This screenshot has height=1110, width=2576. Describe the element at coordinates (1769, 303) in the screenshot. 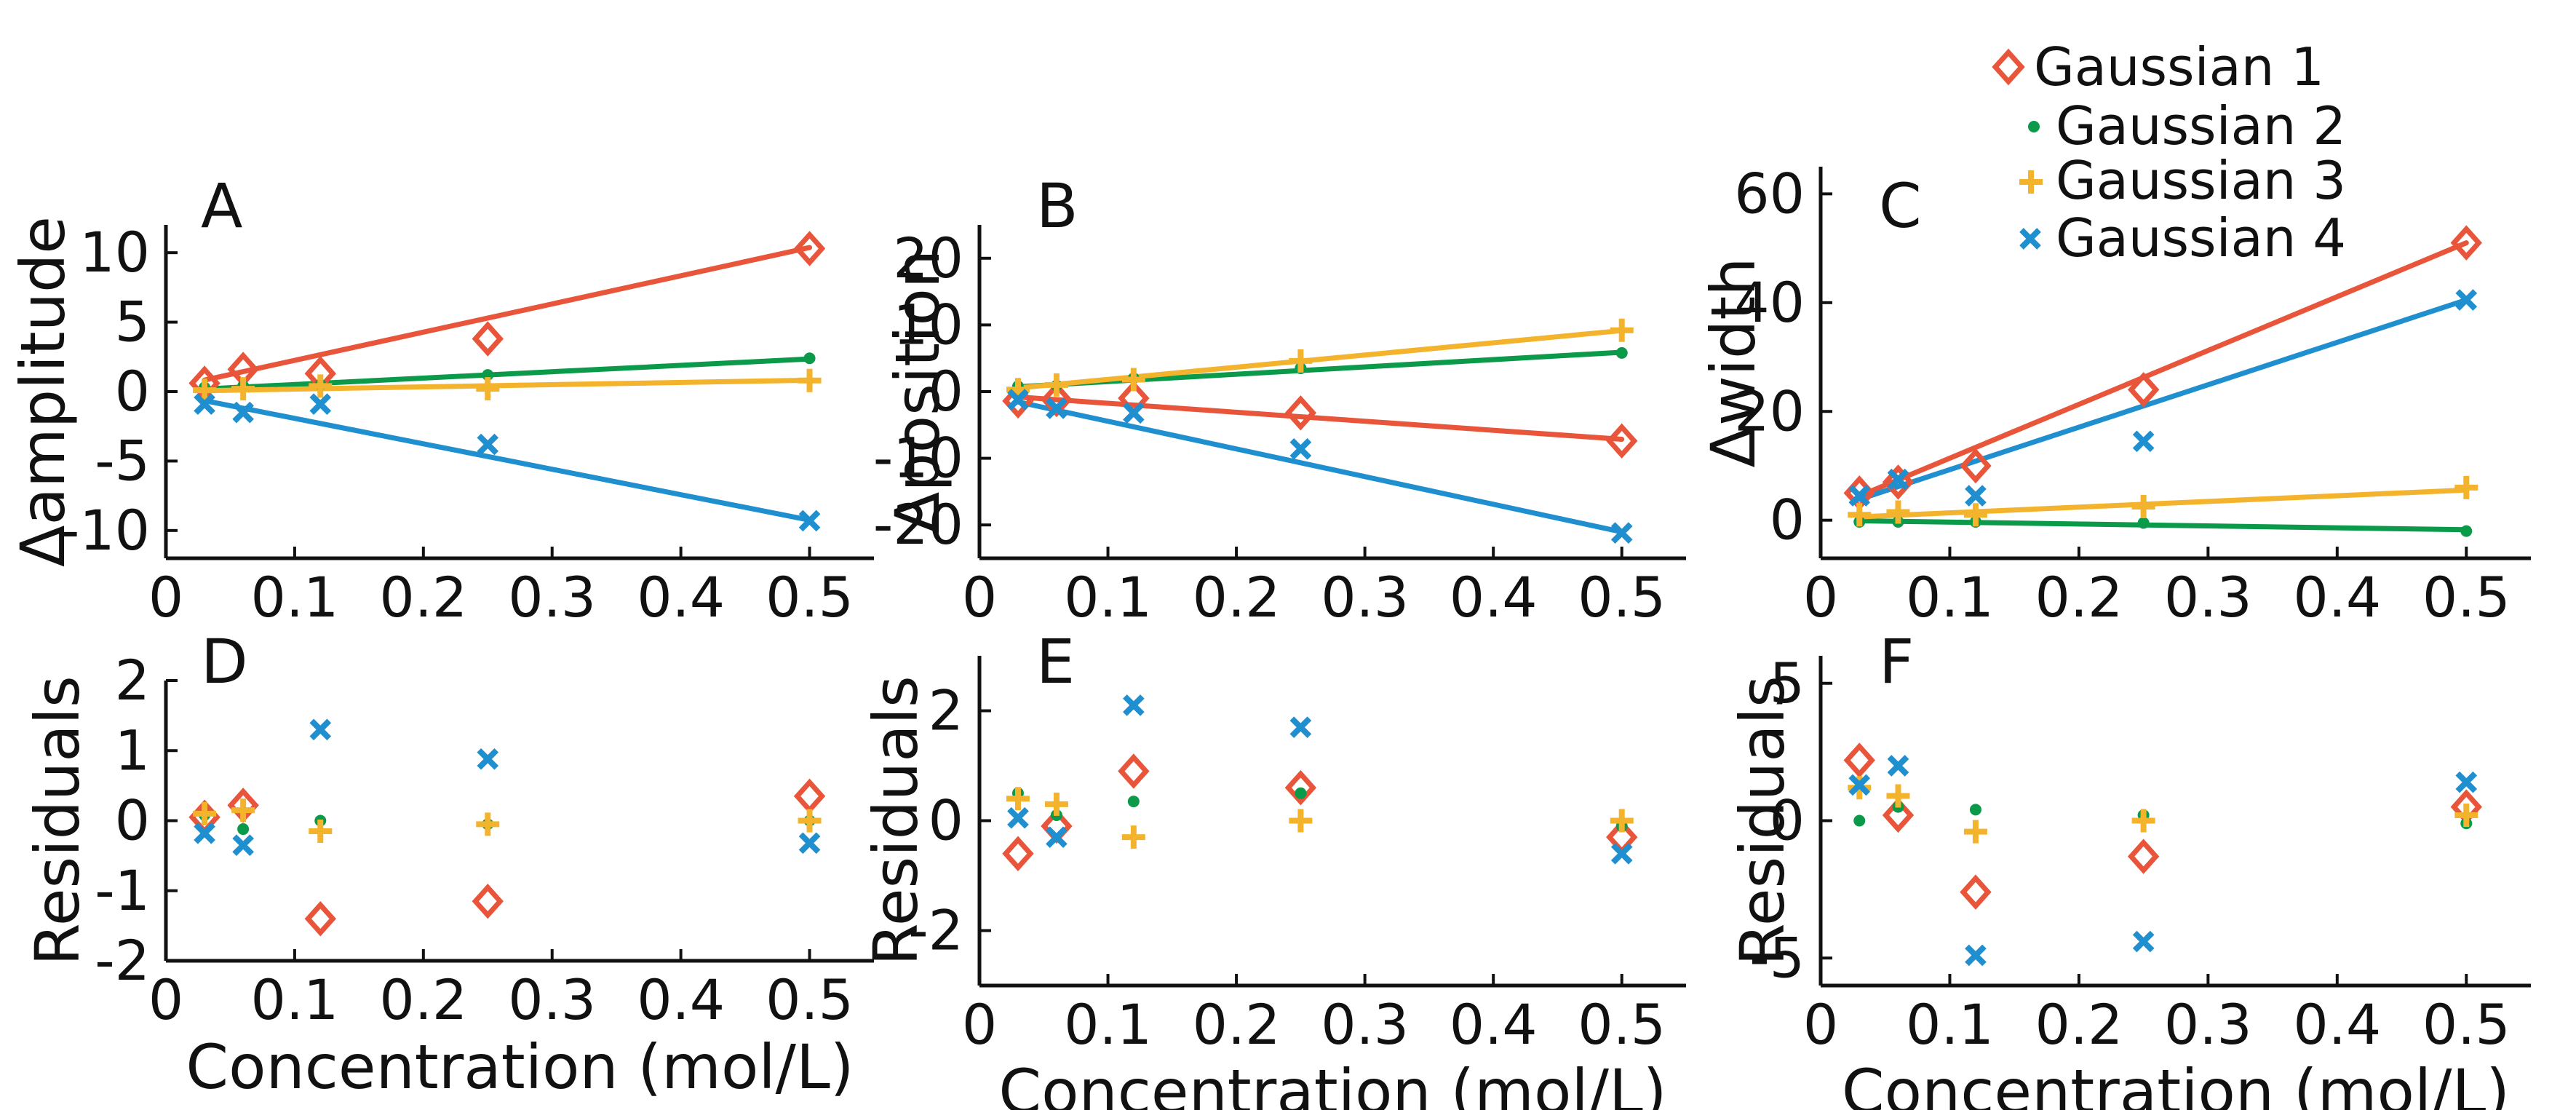

I see `y-tick-label: 40` at that location.